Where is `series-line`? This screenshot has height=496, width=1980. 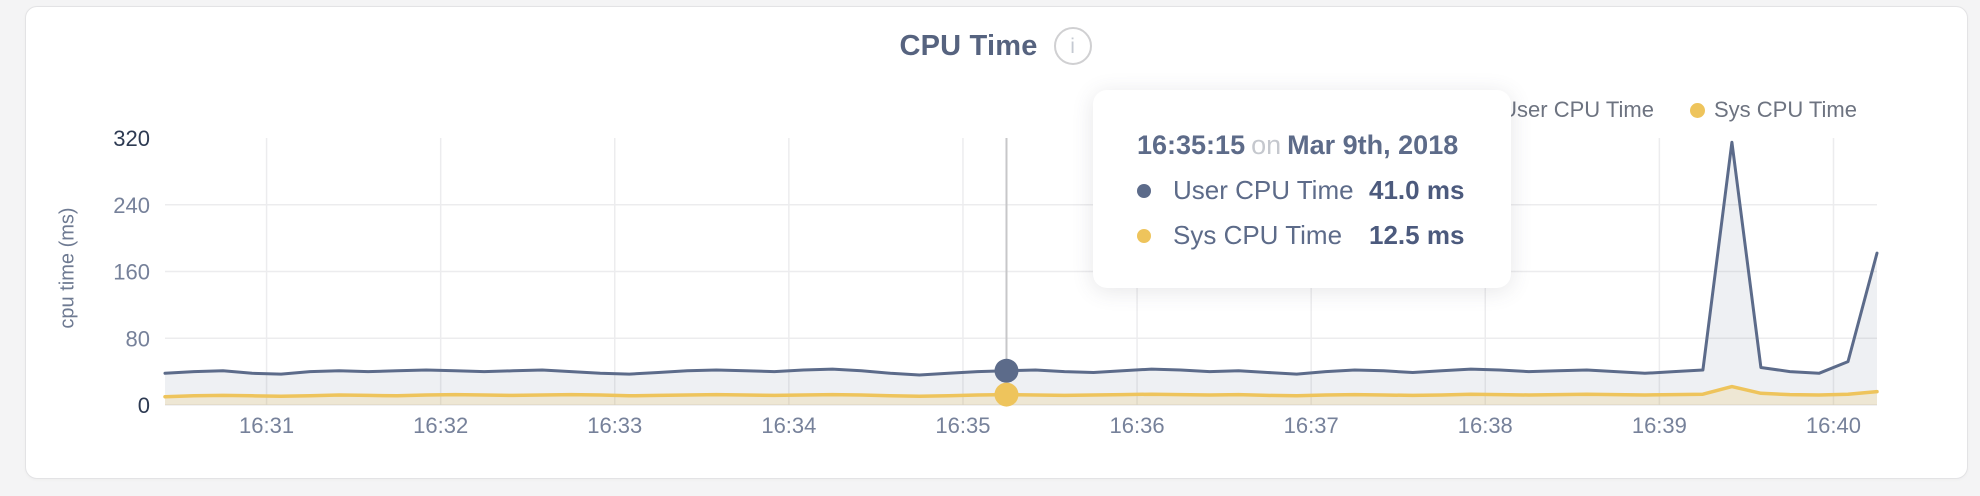
series-line is located at coordinates (1021, 391).